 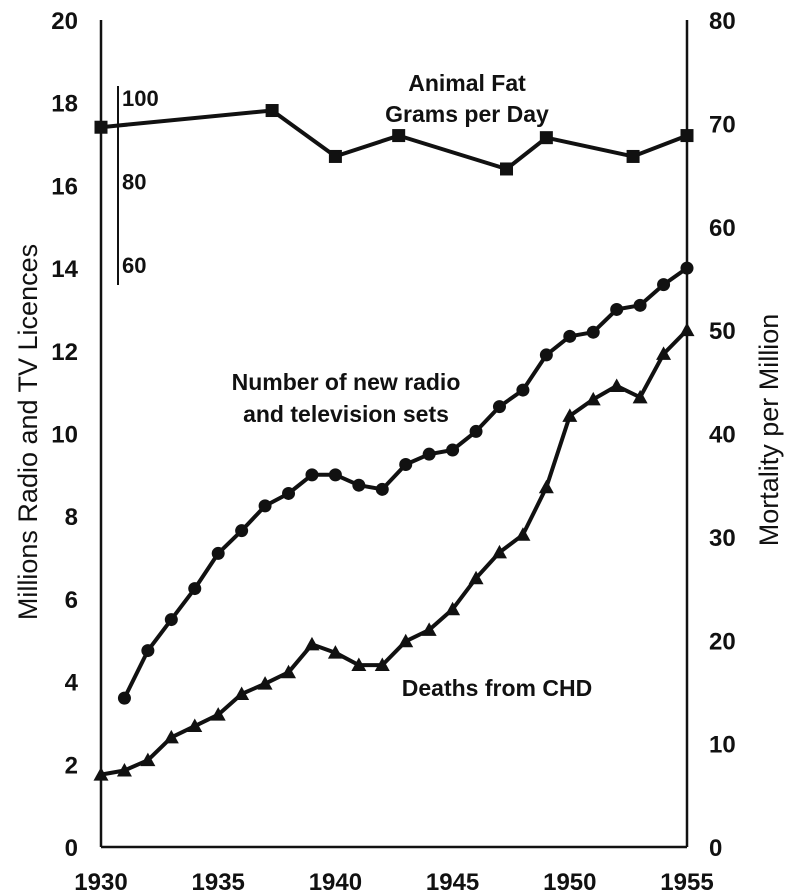 I want to click on animal-fat-line, so click(x=394, y=139).